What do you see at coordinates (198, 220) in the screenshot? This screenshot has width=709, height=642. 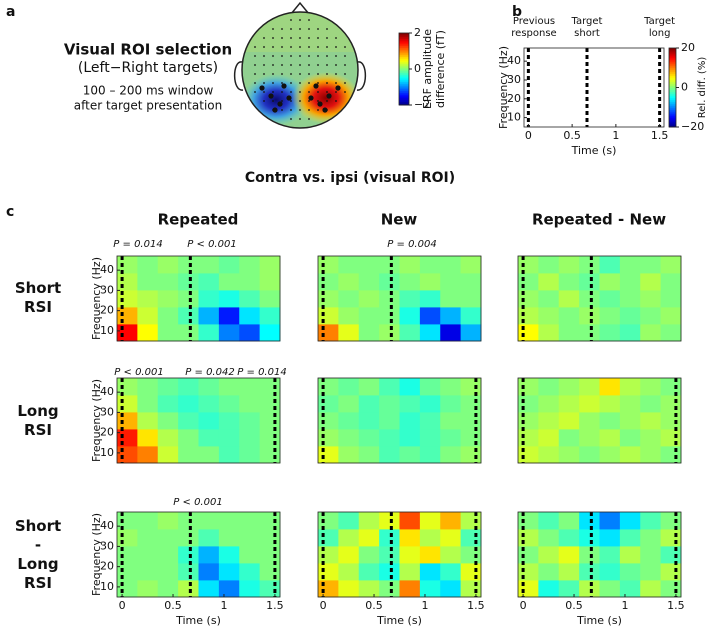 I see `column-title: Repeated` at bounding box center [198, 220].